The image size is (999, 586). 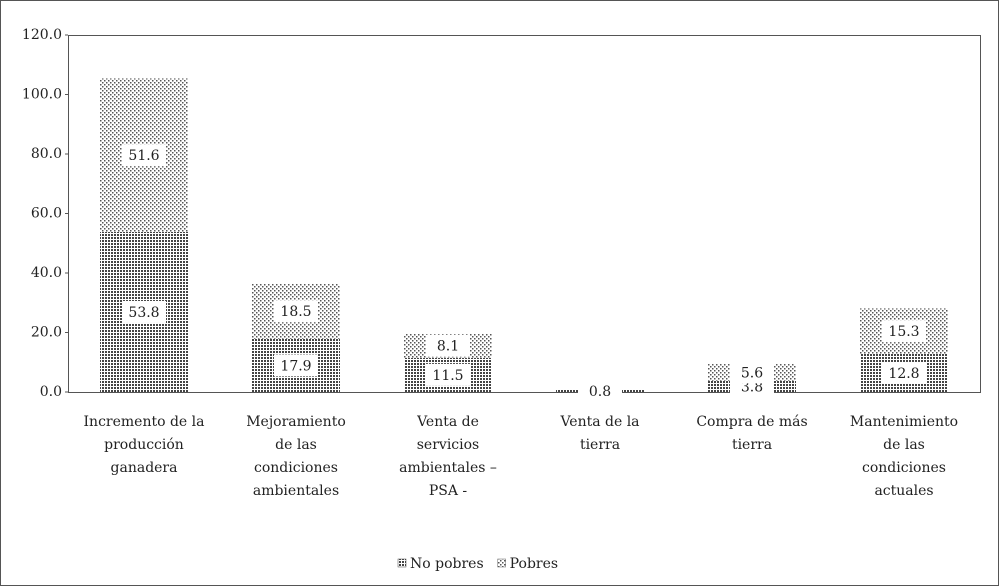 I want to click on x-tick-label: Mantenimiento de las condiciones actuales, so click(x=904, y=456).